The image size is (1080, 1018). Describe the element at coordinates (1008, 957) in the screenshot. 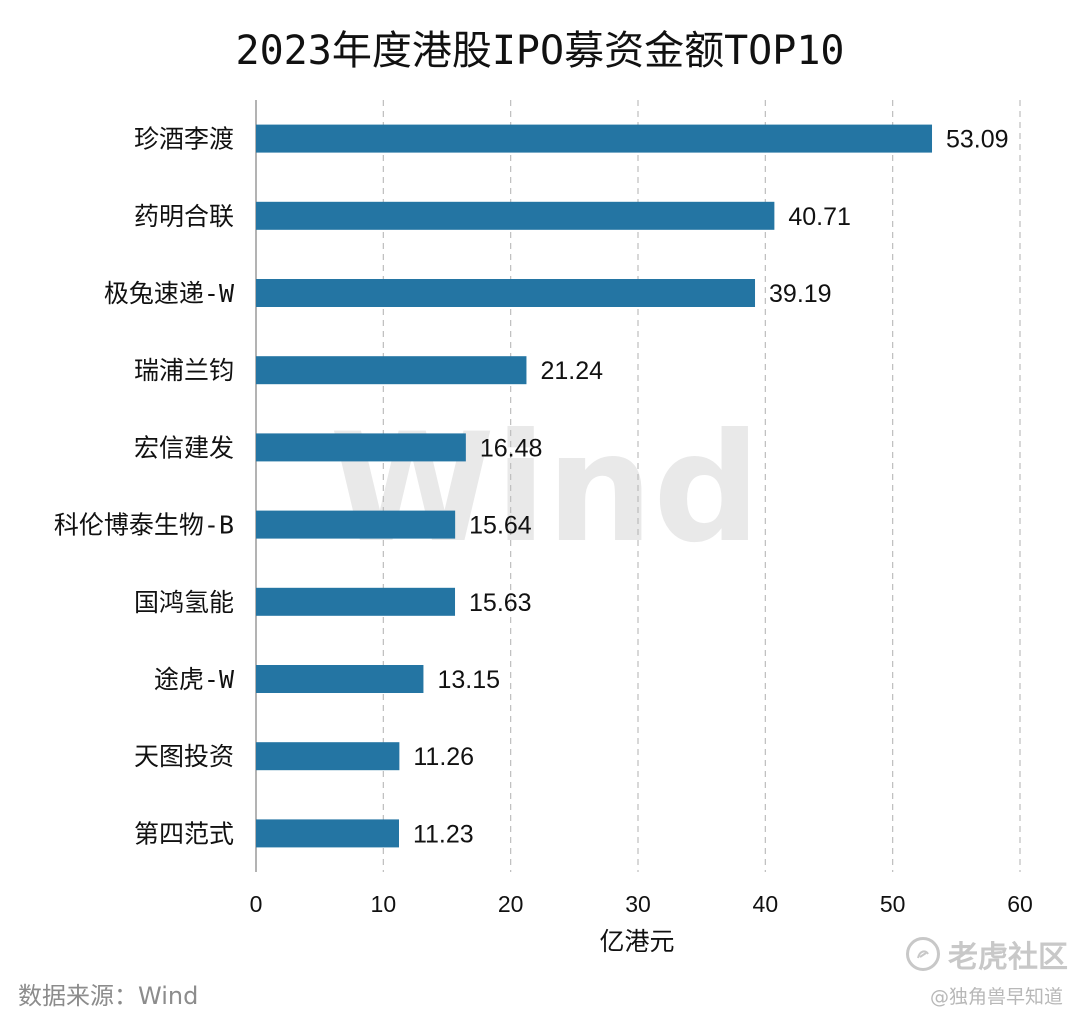

I see `brand-name: 老虎社区` at that location.